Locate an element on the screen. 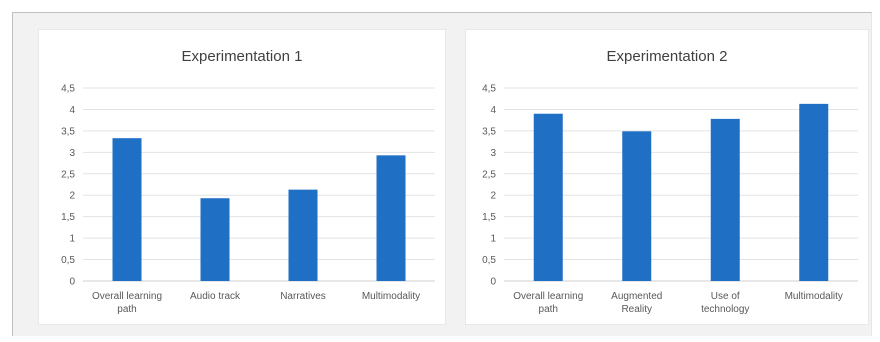  x-category-label: Audio track is located at coordinates (215, 296).